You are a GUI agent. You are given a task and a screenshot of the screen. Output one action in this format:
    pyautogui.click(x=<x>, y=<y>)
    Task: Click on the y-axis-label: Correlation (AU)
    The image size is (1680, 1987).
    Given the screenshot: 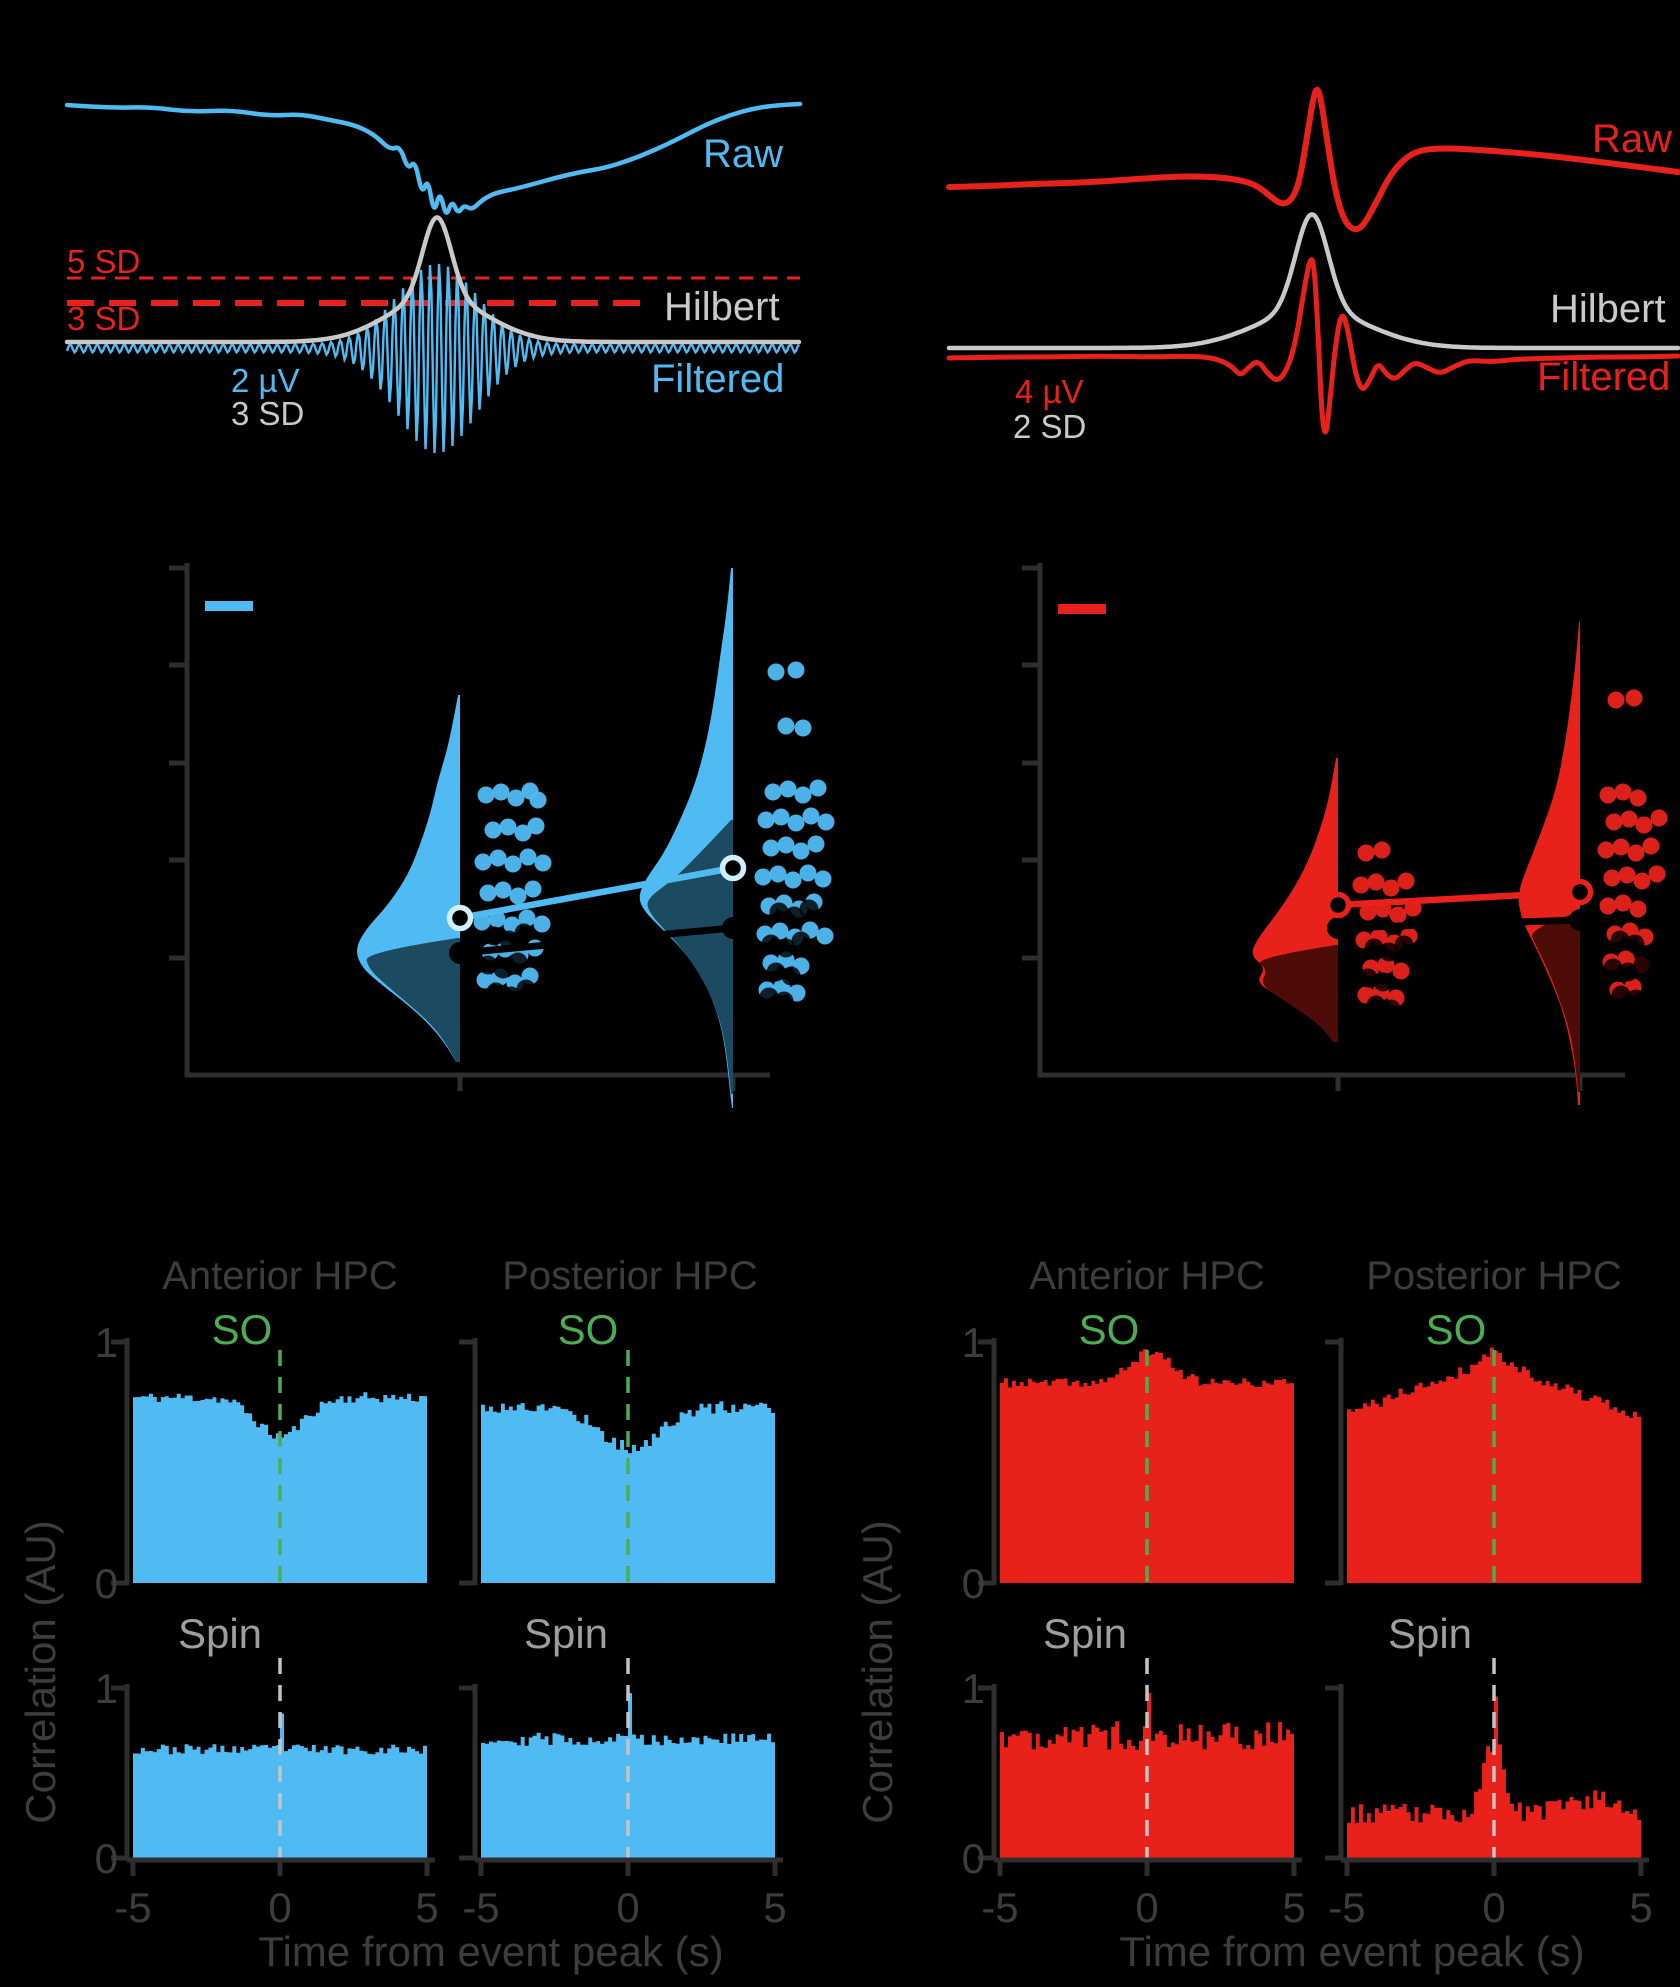 What is the action you would take?
    pyautogui.click(x=40, y=1671)
    